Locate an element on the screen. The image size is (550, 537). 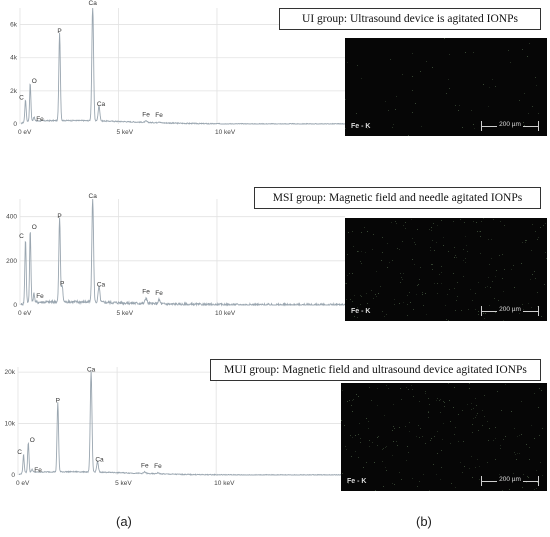
y-tick-label: 20k is located at coordinates (10, 372).